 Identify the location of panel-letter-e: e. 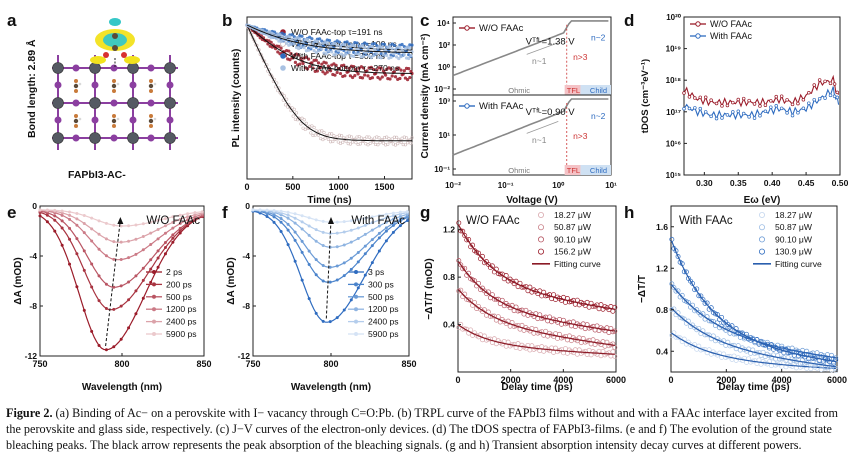
(11, 212).